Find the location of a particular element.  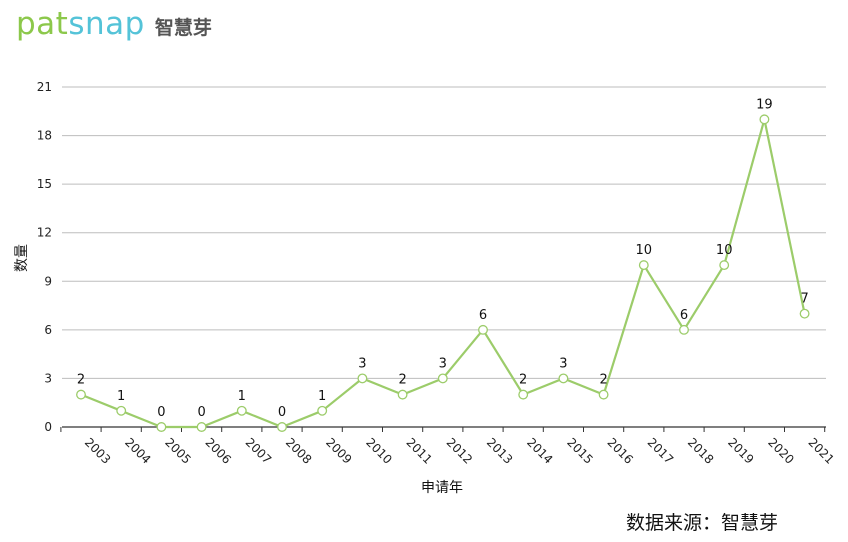

data-label: 7 is located at coordinates (804, 299).